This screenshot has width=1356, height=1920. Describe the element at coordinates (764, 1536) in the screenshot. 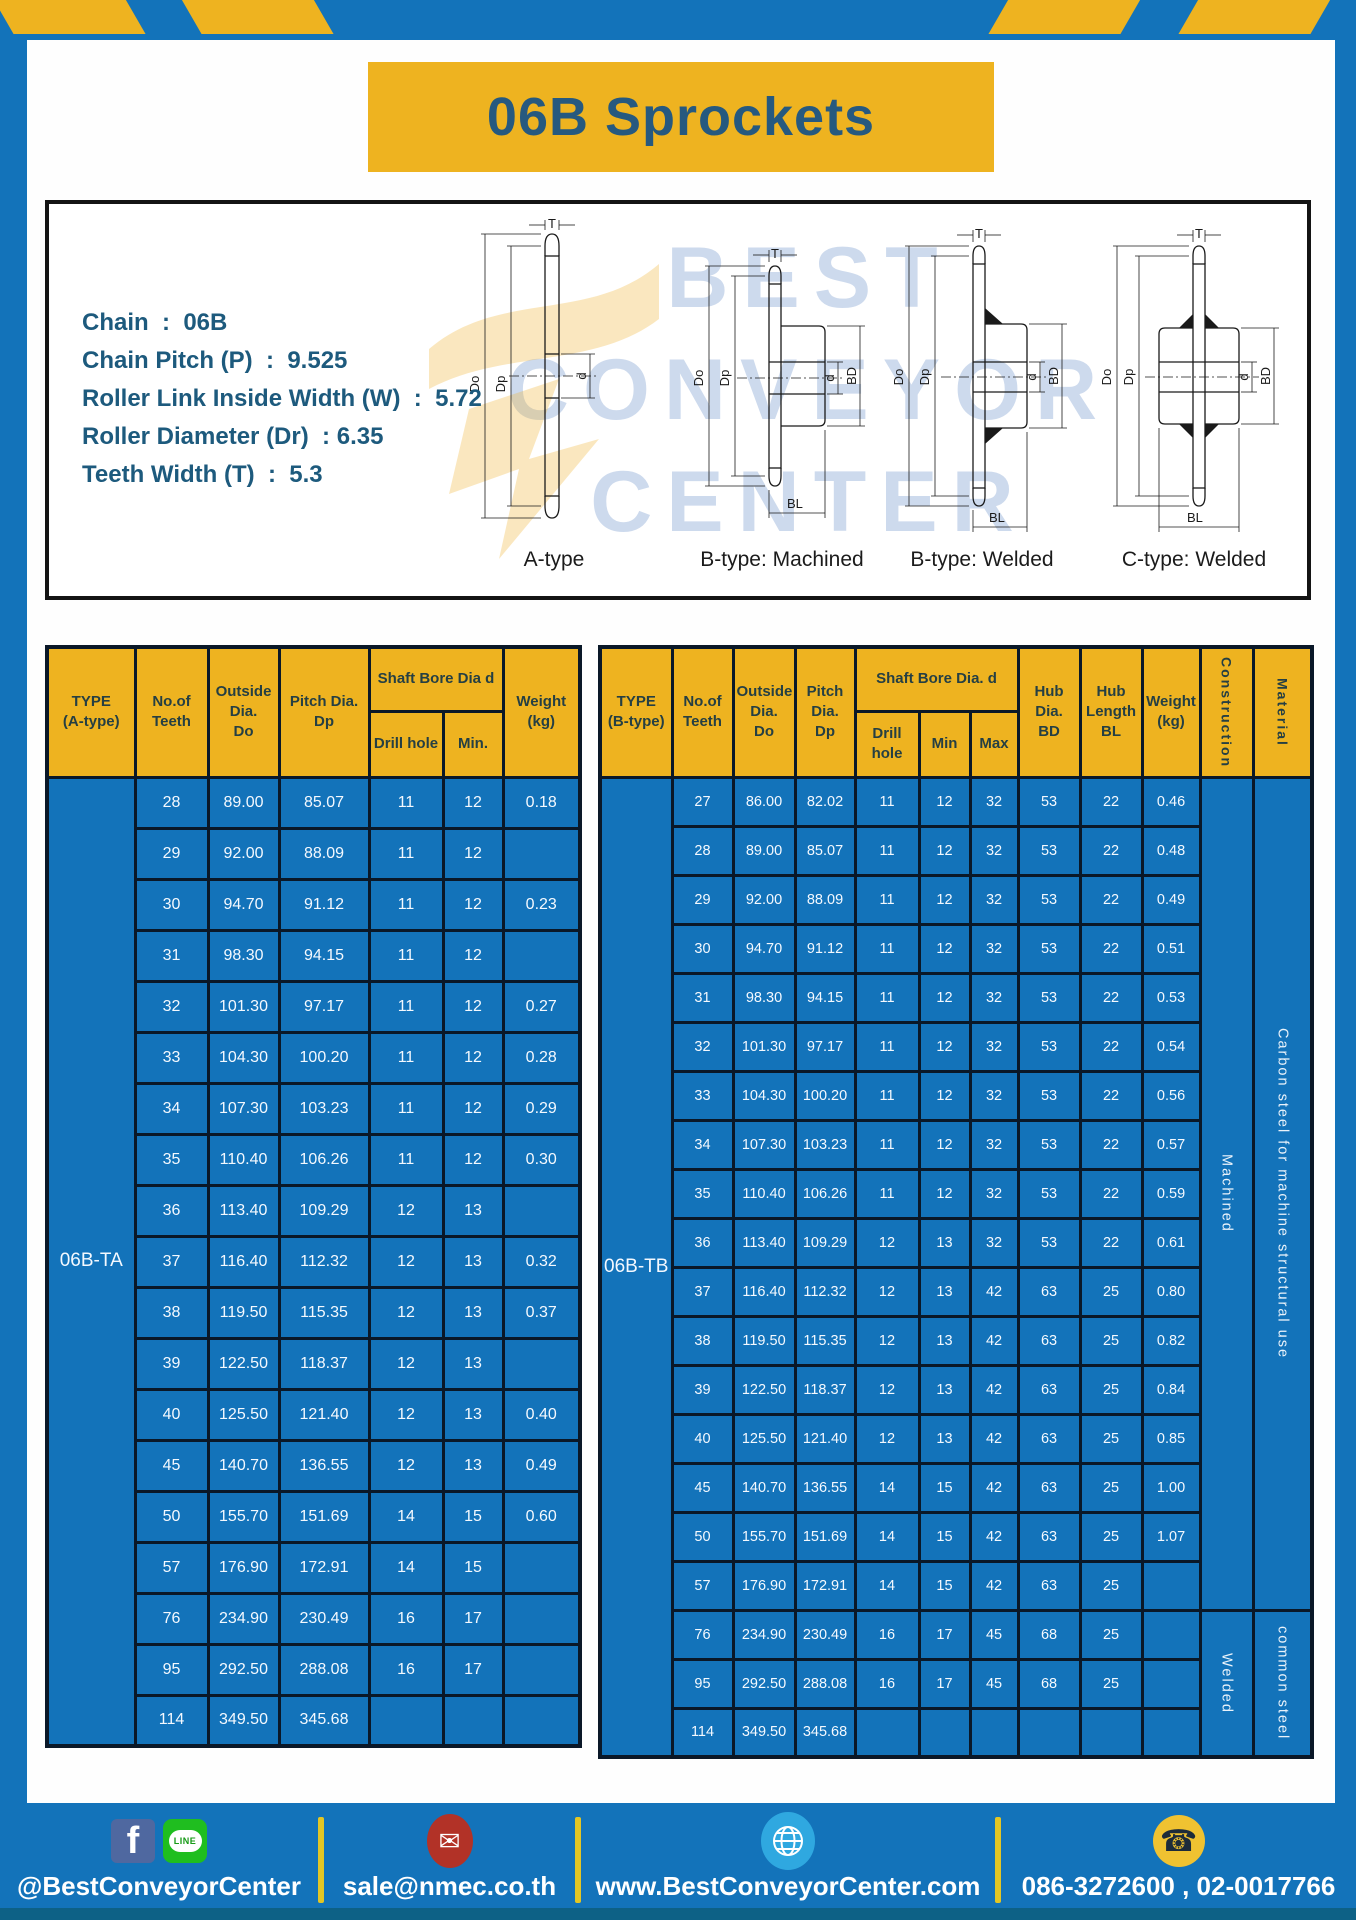

I see `table-cell: 155.70` at that location.